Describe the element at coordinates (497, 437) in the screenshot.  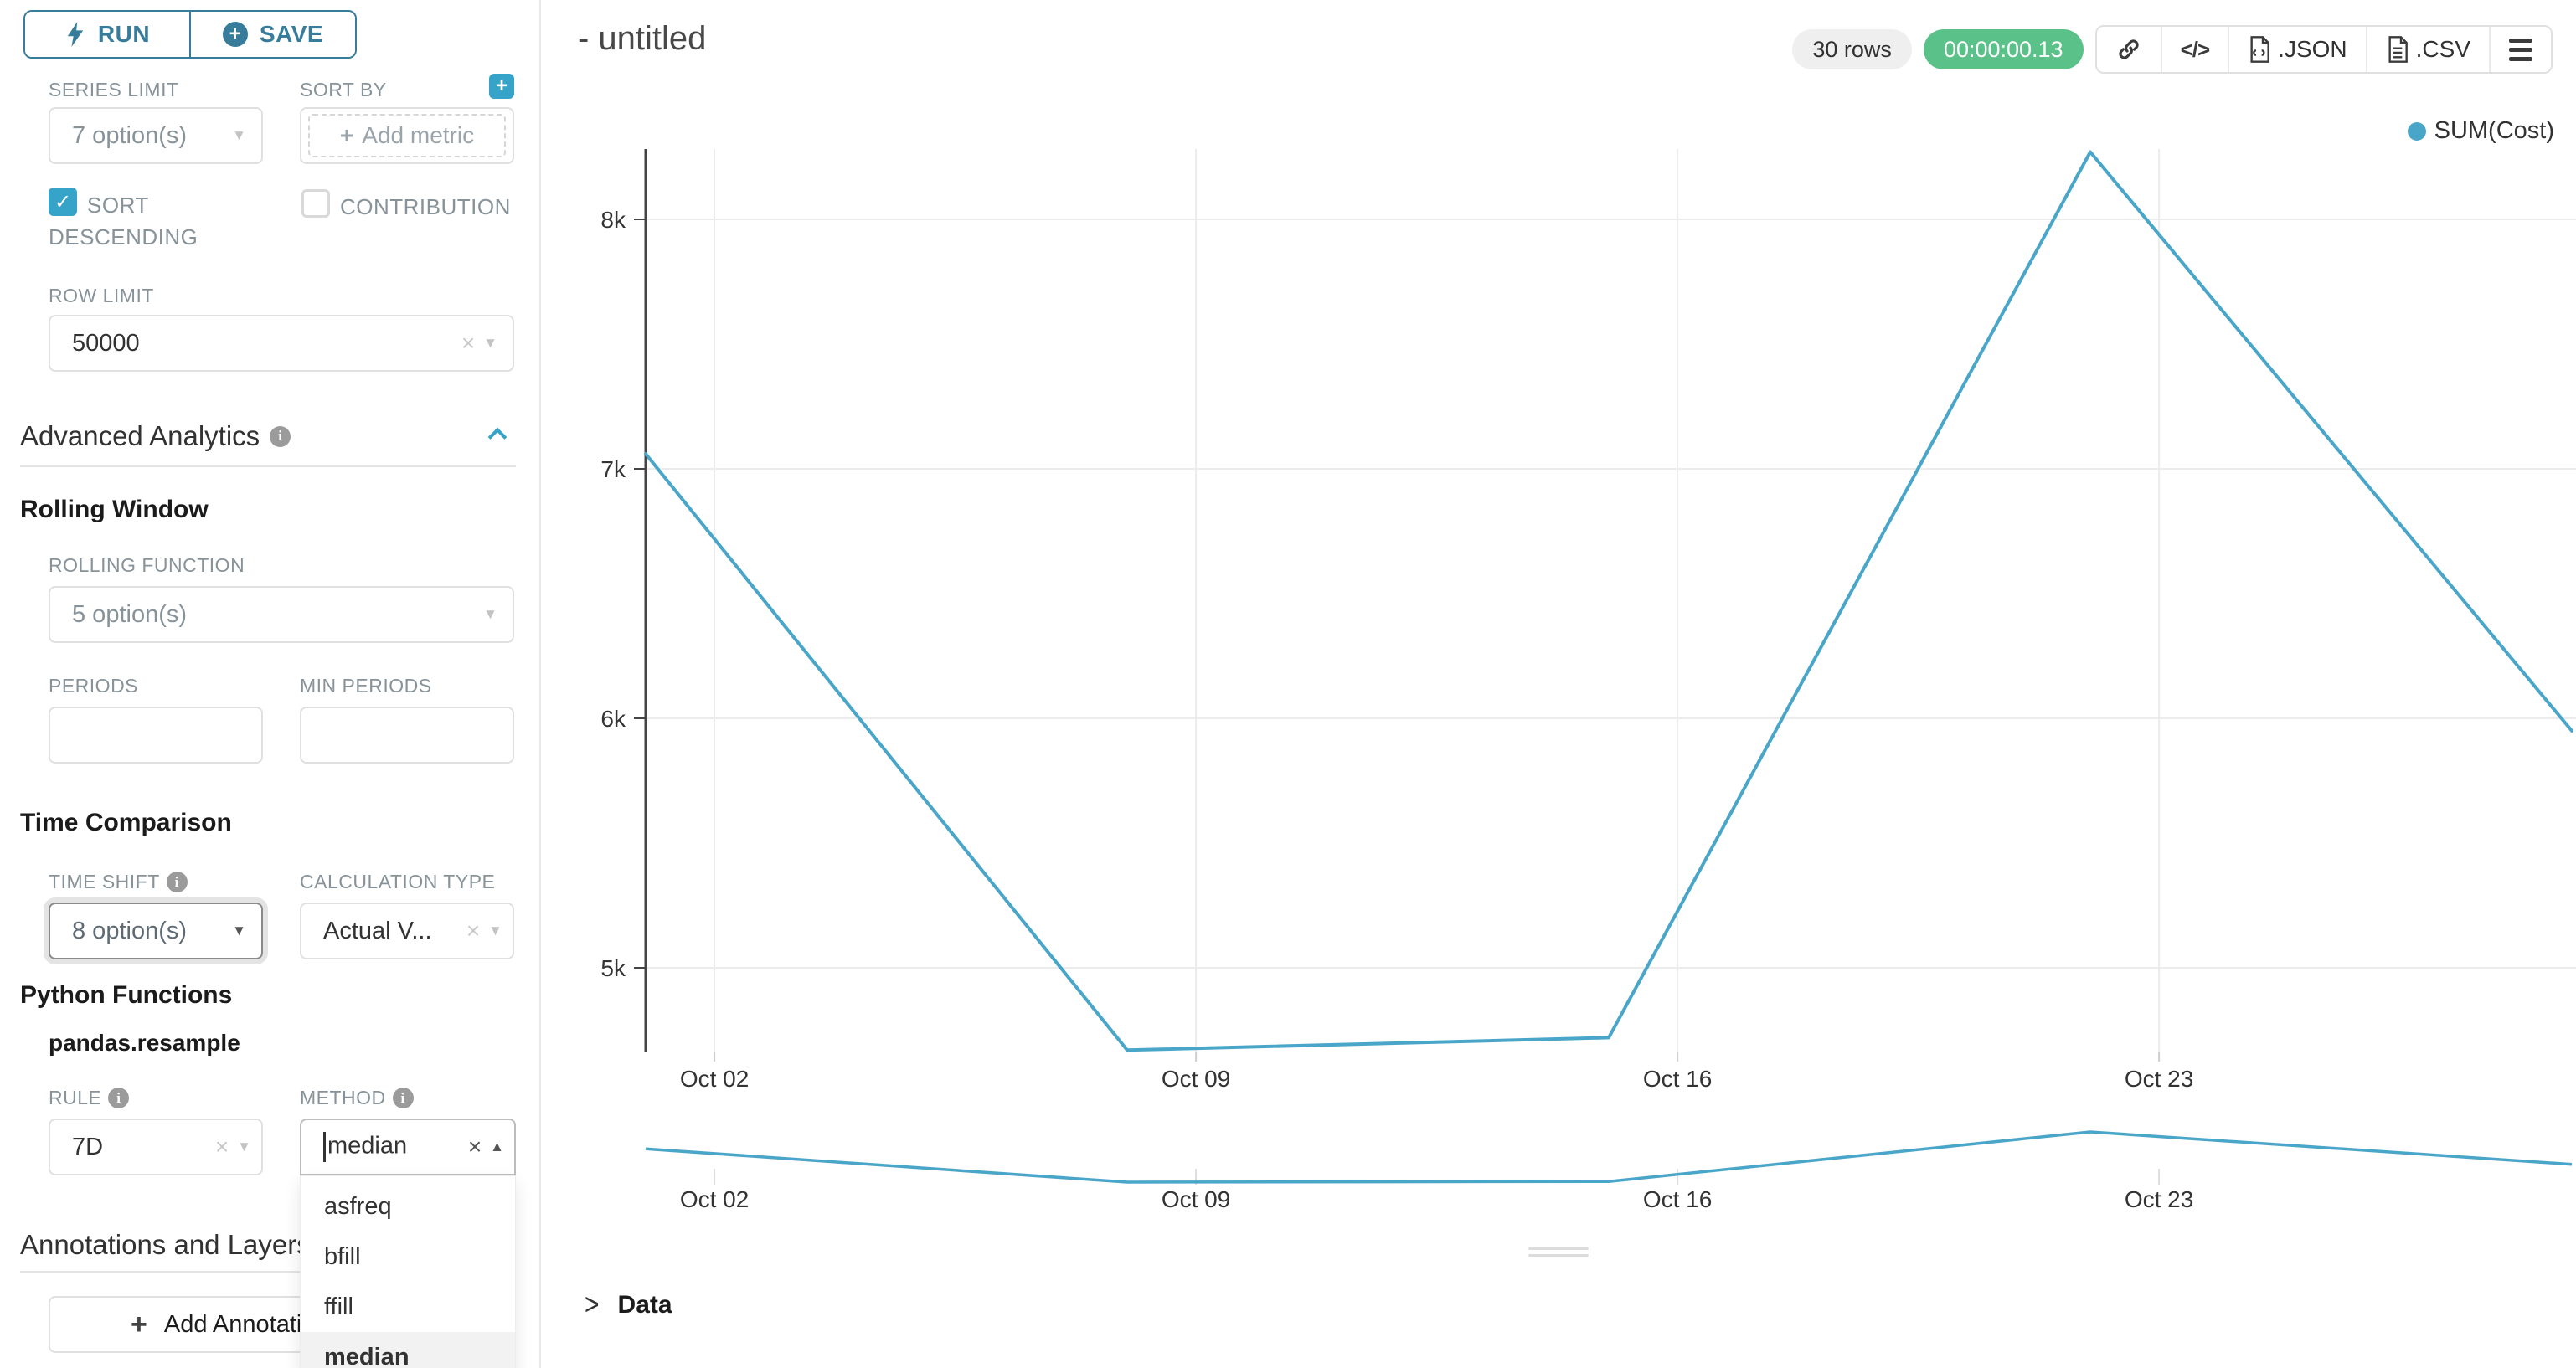
I see `collapse-chevron-up-icon` at that location.